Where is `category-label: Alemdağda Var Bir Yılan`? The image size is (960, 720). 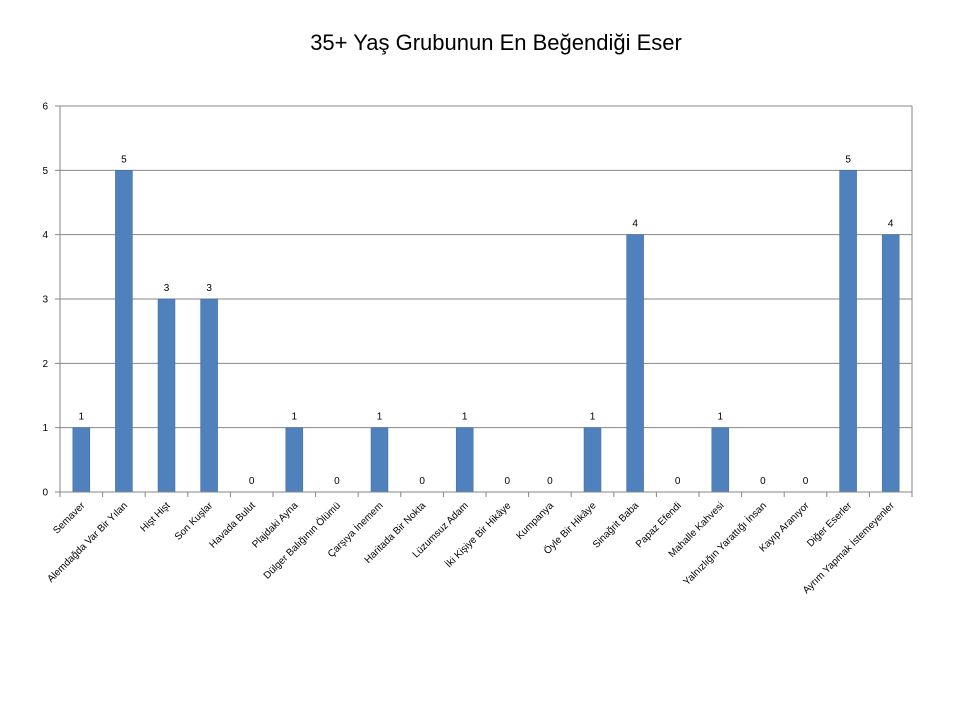 category-label: Alemdağda Var Bir Yılan is located at coordinates (87, 542).